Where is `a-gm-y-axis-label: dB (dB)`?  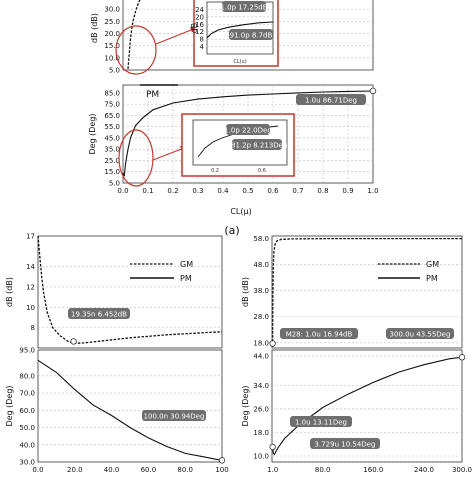
a-gm-y-axis-label: dB (dB) is located at coordinates (94, 28).